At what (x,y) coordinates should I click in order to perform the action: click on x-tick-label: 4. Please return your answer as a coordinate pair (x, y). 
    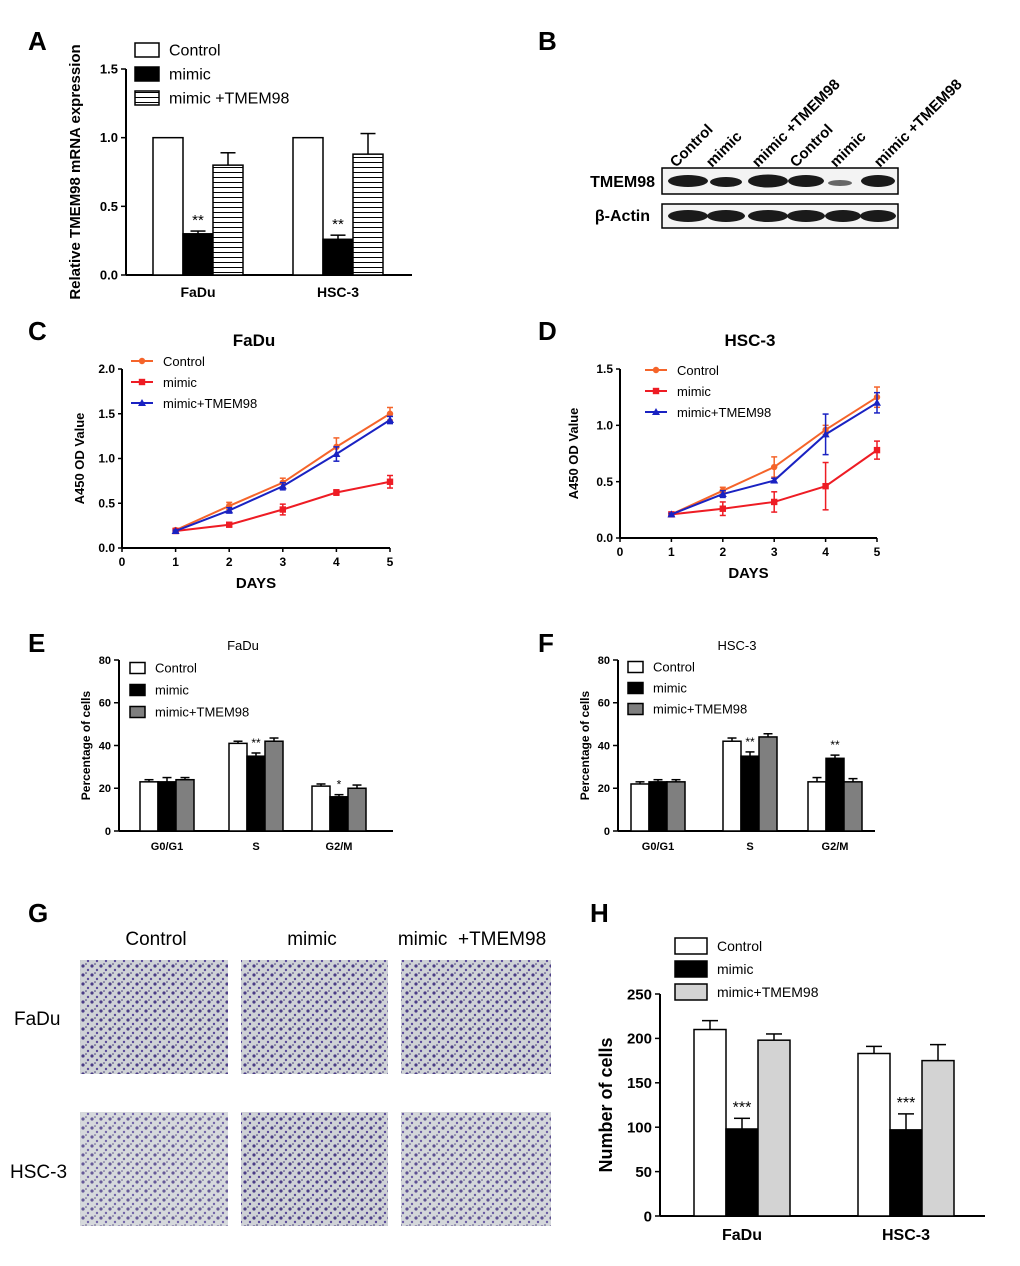
    Looking at the image, I should click on (336, 562).